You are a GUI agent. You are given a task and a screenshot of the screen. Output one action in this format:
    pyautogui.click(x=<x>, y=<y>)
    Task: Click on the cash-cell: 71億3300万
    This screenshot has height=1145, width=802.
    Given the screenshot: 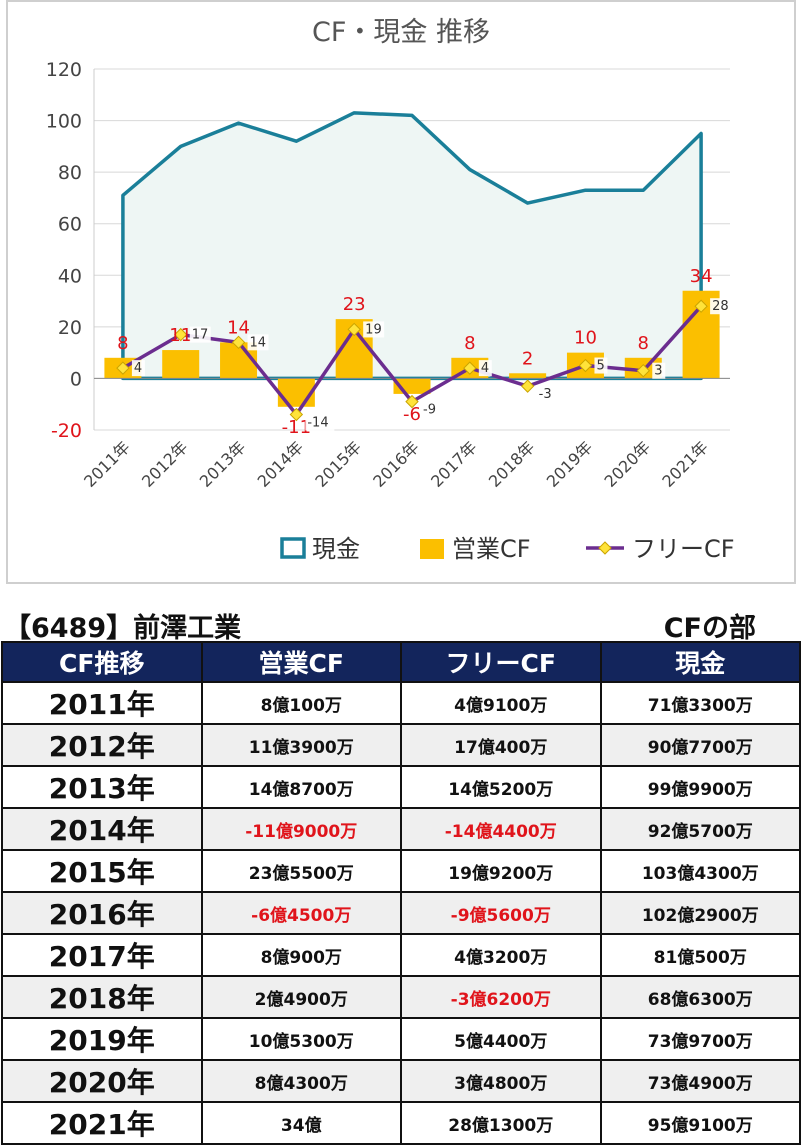 What is the action you would take?
    pyautogui.click(x=700, y=703)
    